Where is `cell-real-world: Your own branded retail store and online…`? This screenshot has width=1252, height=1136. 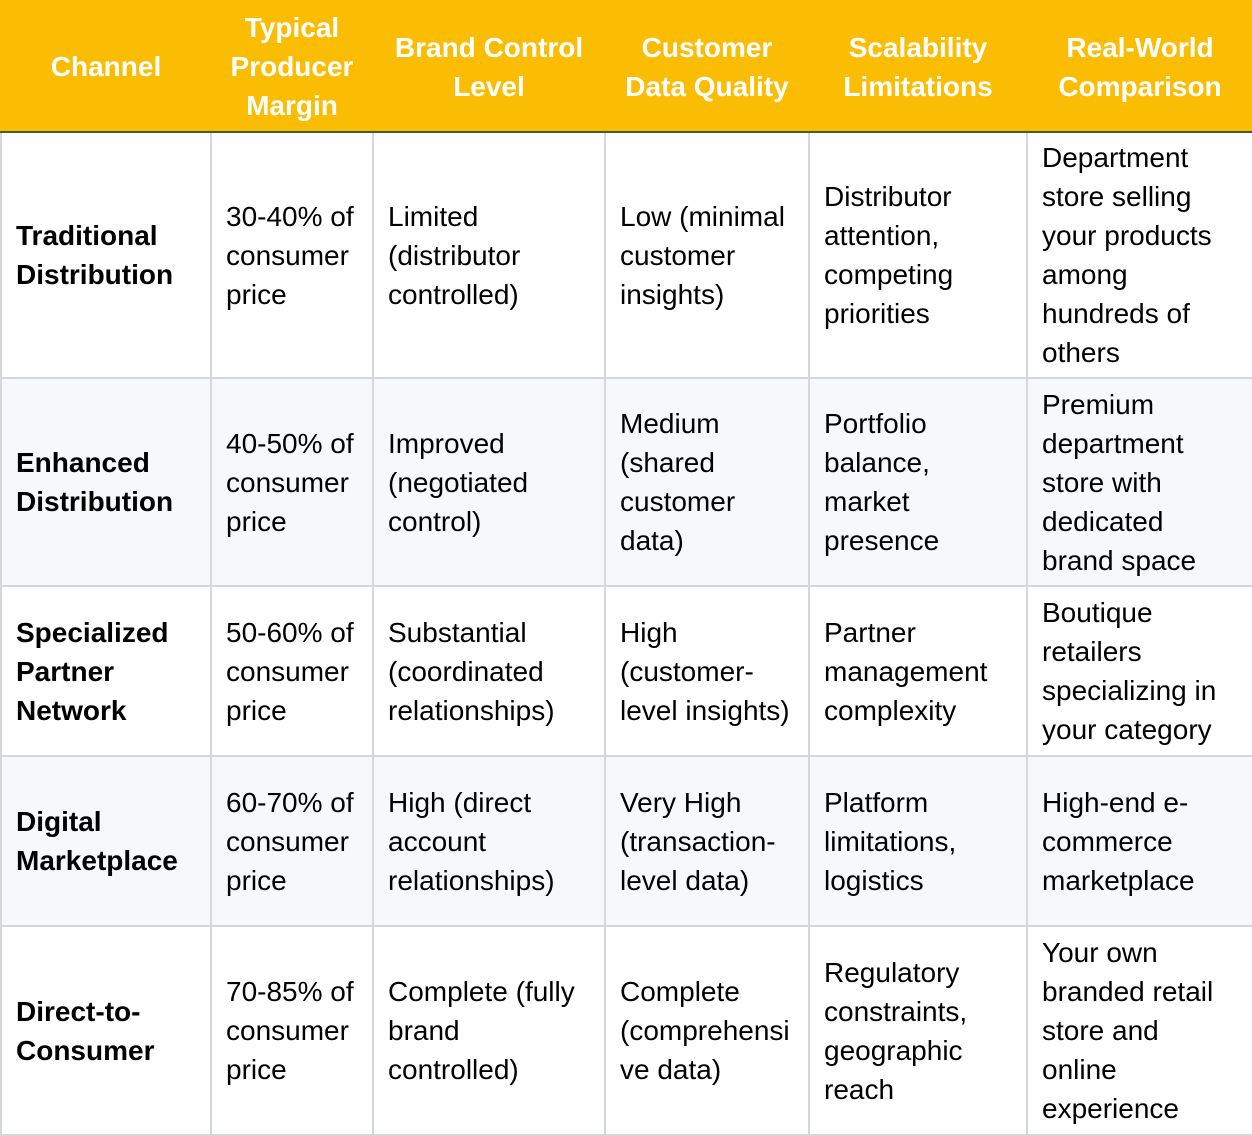
cell-real-world: Your own branded retail store and online… is located at coordinates (1139, 1030).